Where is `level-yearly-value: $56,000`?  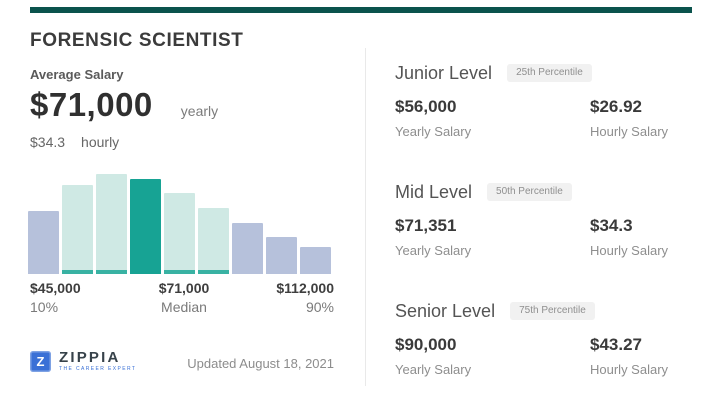
level-yearly-value: $56,000 is located at coordinates (426, 106).